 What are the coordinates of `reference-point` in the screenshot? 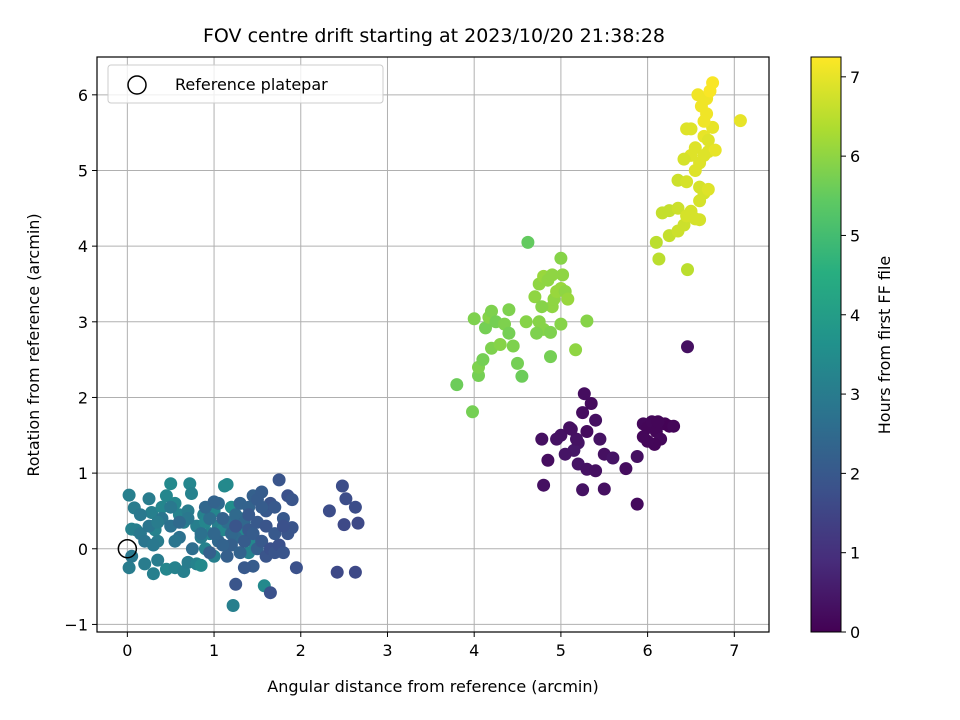 It's located at (127, 549).